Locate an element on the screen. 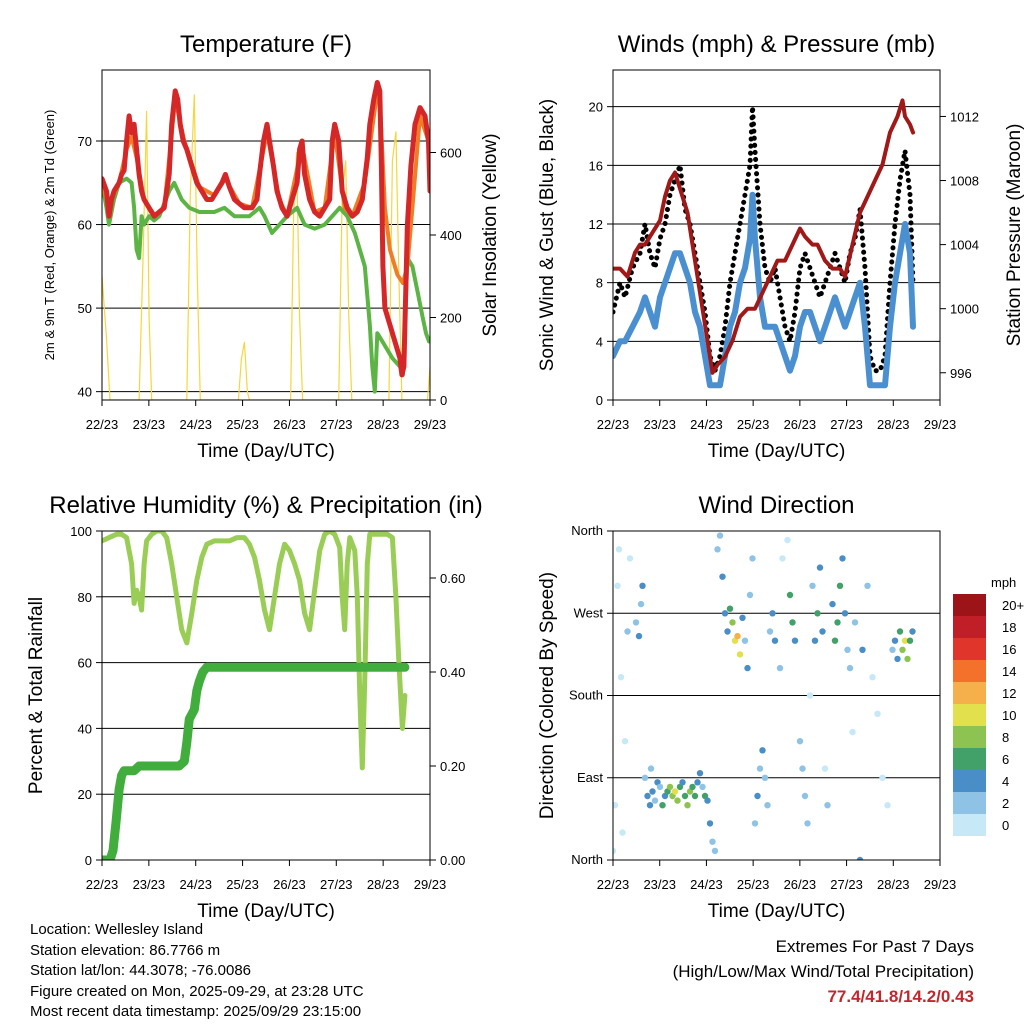  x-tick-label: 26/23 is located at coordinates (800, 424).